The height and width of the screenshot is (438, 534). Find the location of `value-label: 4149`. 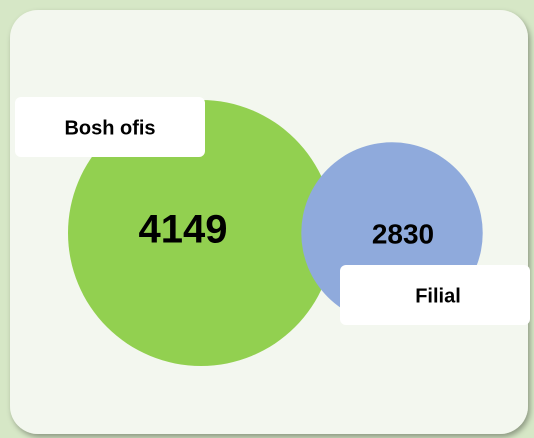

value-label: 4149 is located at coordinates (183, 230).